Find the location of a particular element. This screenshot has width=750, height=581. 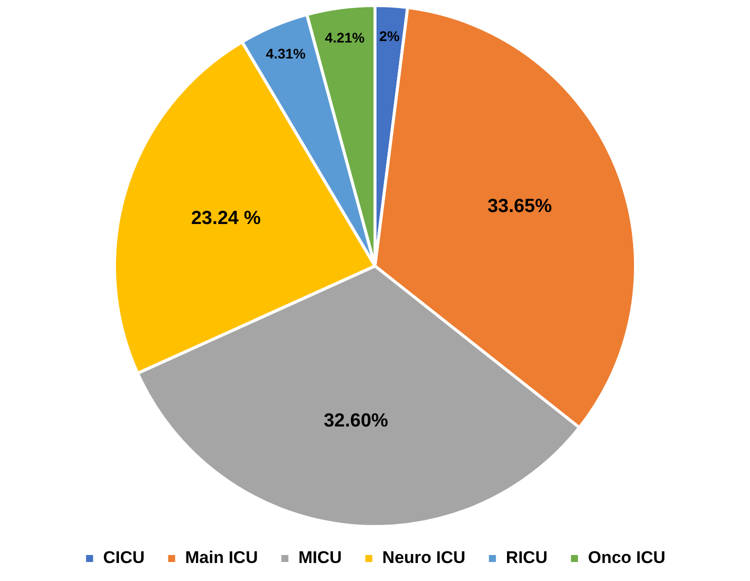

legend-label: Main ICU is located at coordinates (221, 558).